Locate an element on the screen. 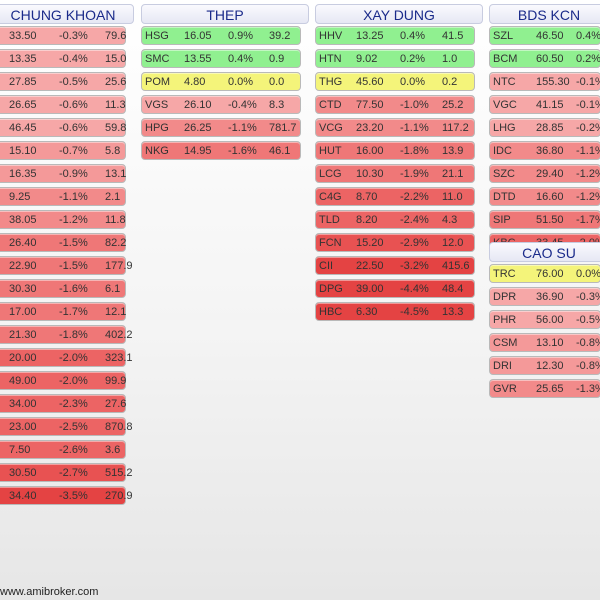  volume-value: 8.3 is located at coordinates (277, 105).